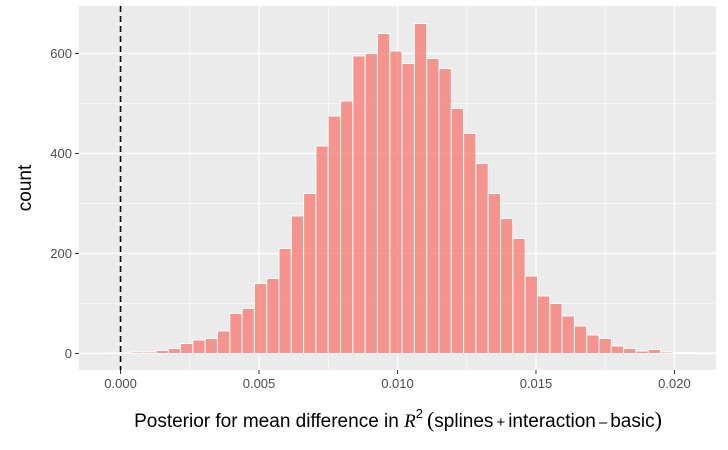 This screenshot has height=450, width=728. I want to click on y-axis-title: count, so click(25, 187).